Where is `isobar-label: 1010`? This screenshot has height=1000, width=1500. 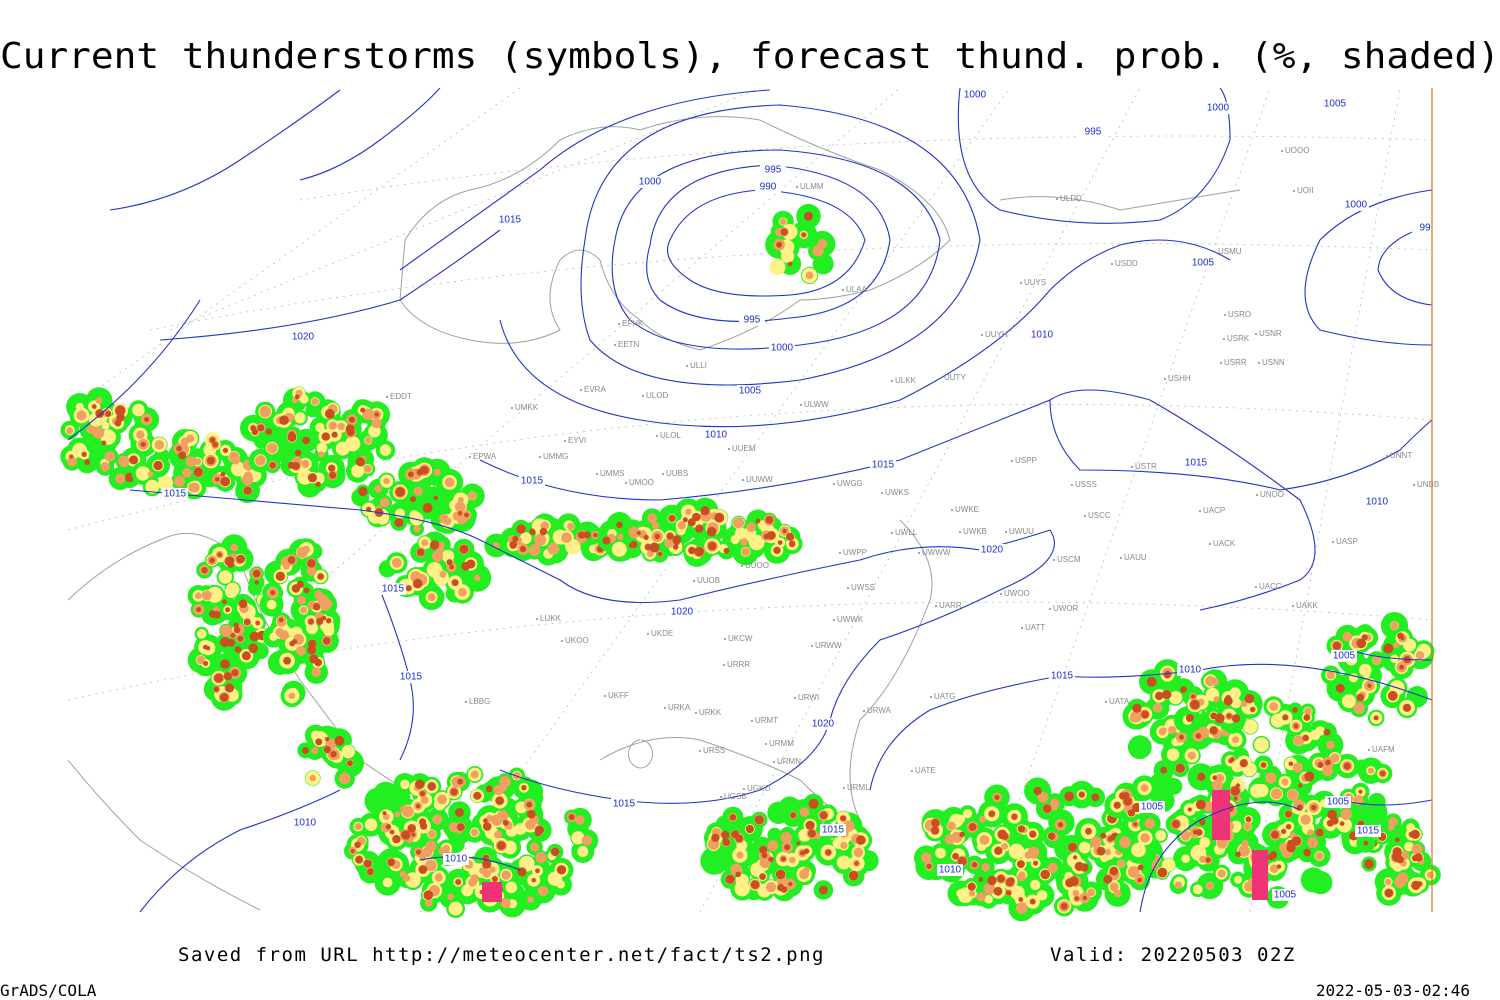
isobar-label: 1010 is located at coordinates (1377, 502).